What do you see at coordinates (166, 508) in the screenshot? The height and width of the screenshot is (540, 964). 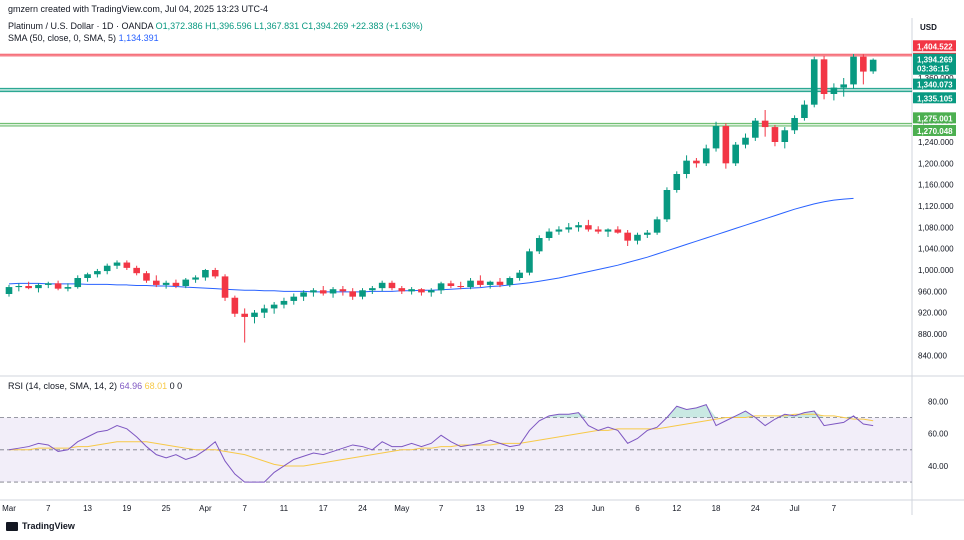 I see `date-tick-label: 25` at bounding box center [166, 508].